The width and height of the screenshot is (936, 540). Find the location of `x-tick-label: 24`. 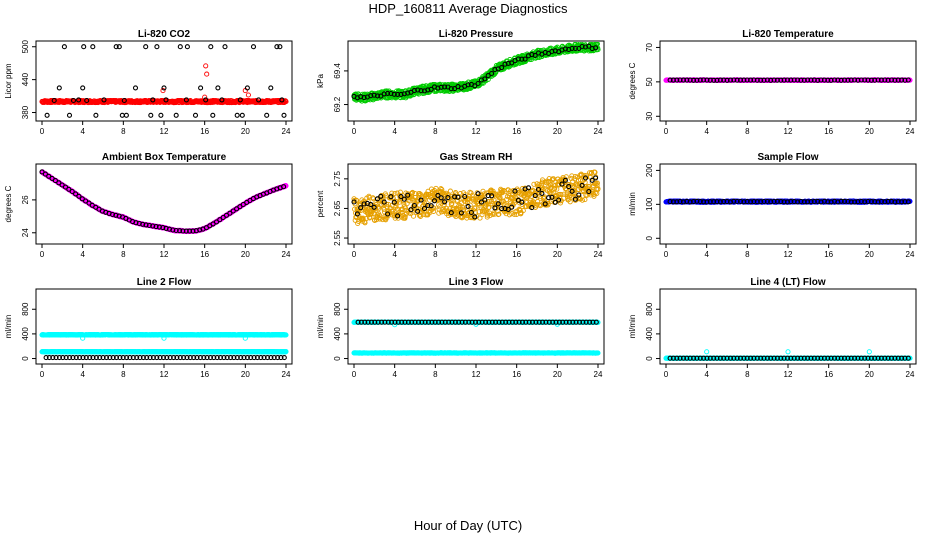

x-tick-label: 24 is located at coordinates (910, 254).